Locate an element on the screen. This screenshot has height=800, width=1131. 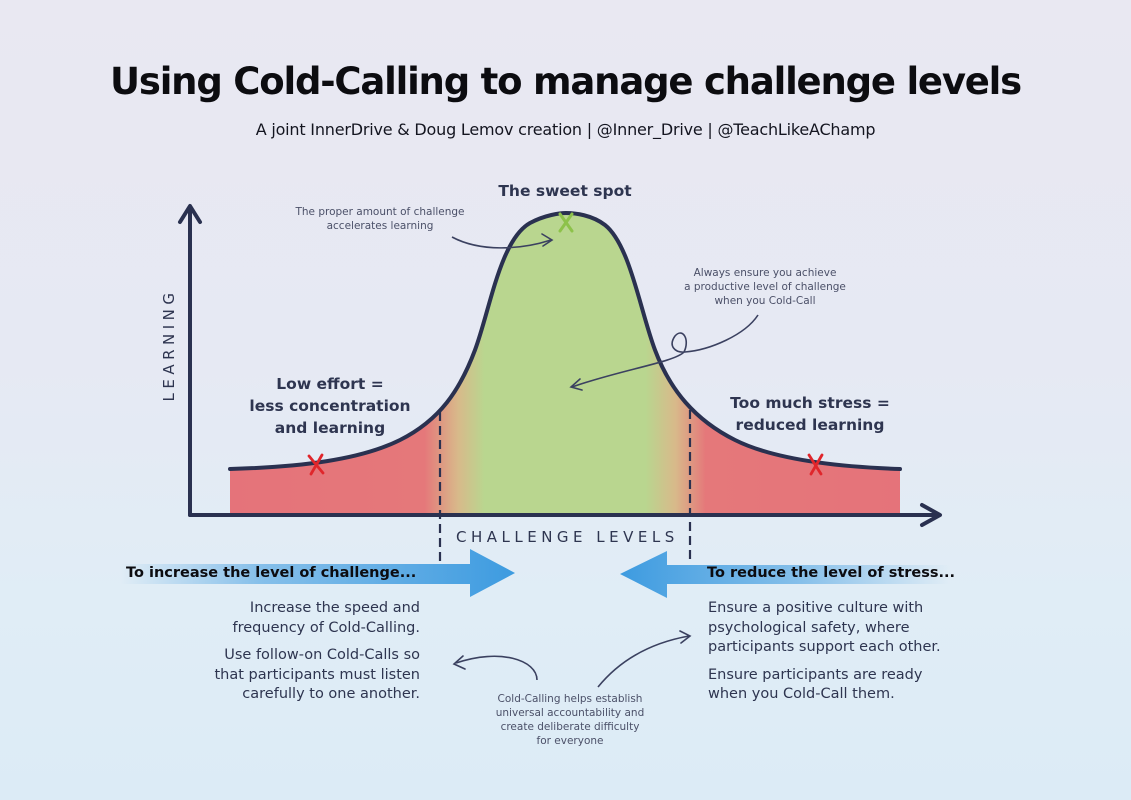
increase-challenge-line: Increase the speed and is located at coordinates (334, 608).